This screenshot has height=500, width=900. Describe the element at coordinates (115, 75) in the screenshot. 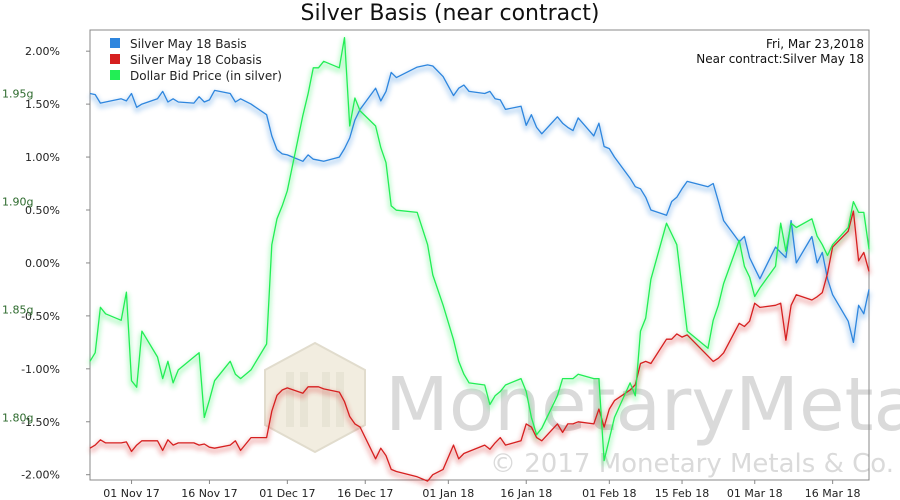

I see `legend-swatch-dollar-bid` at that location.